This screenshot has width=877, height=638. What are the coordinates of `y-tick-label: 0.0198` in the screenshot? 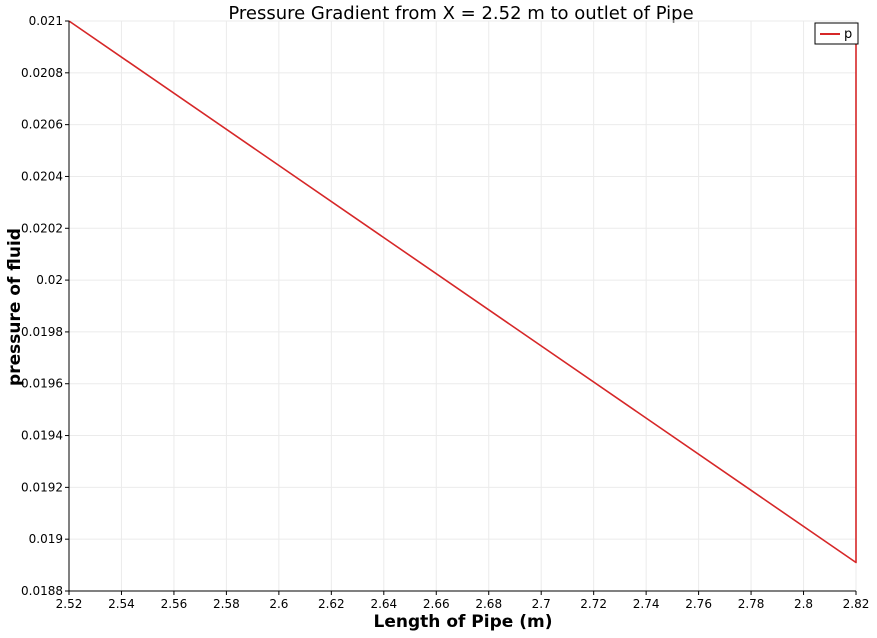 It's located at (42, 332).